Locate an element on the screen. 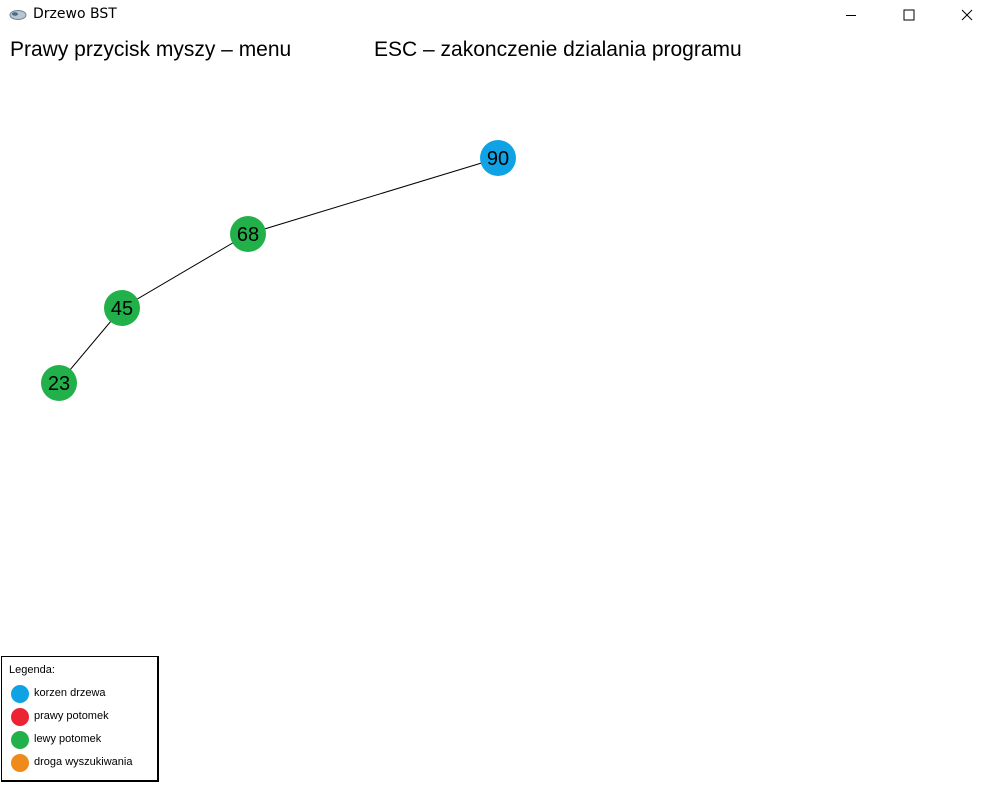 Image resolution: width=996 pixels, height=785 pixels. title-bar: Drzewo BST is located at coordinates (498, 15).